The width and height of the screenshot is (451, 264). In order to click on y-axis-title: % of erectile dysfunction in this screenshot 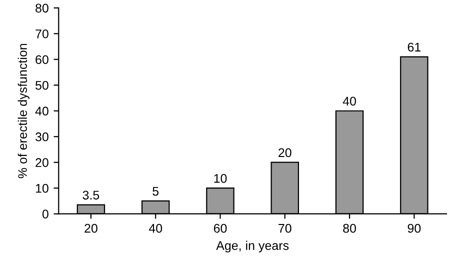, I will do `click(24, 111)`.